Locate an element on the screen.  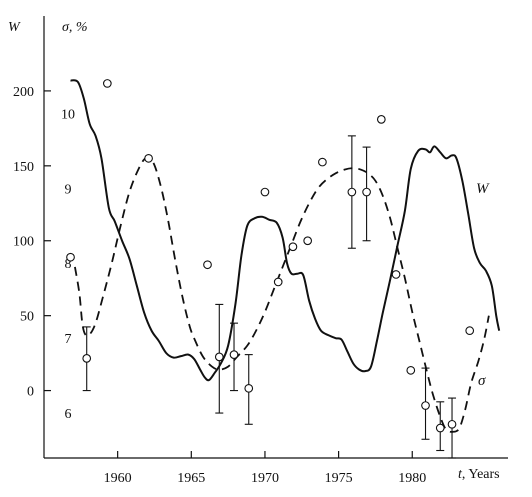
x-tick-label: 1970 is located at coordinates (265, 478).